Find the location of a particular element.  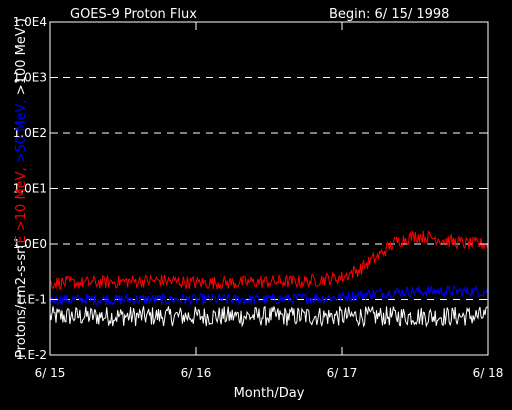

y-axis-label-part: E >10 MeV, is located at coordinates (21, 203).